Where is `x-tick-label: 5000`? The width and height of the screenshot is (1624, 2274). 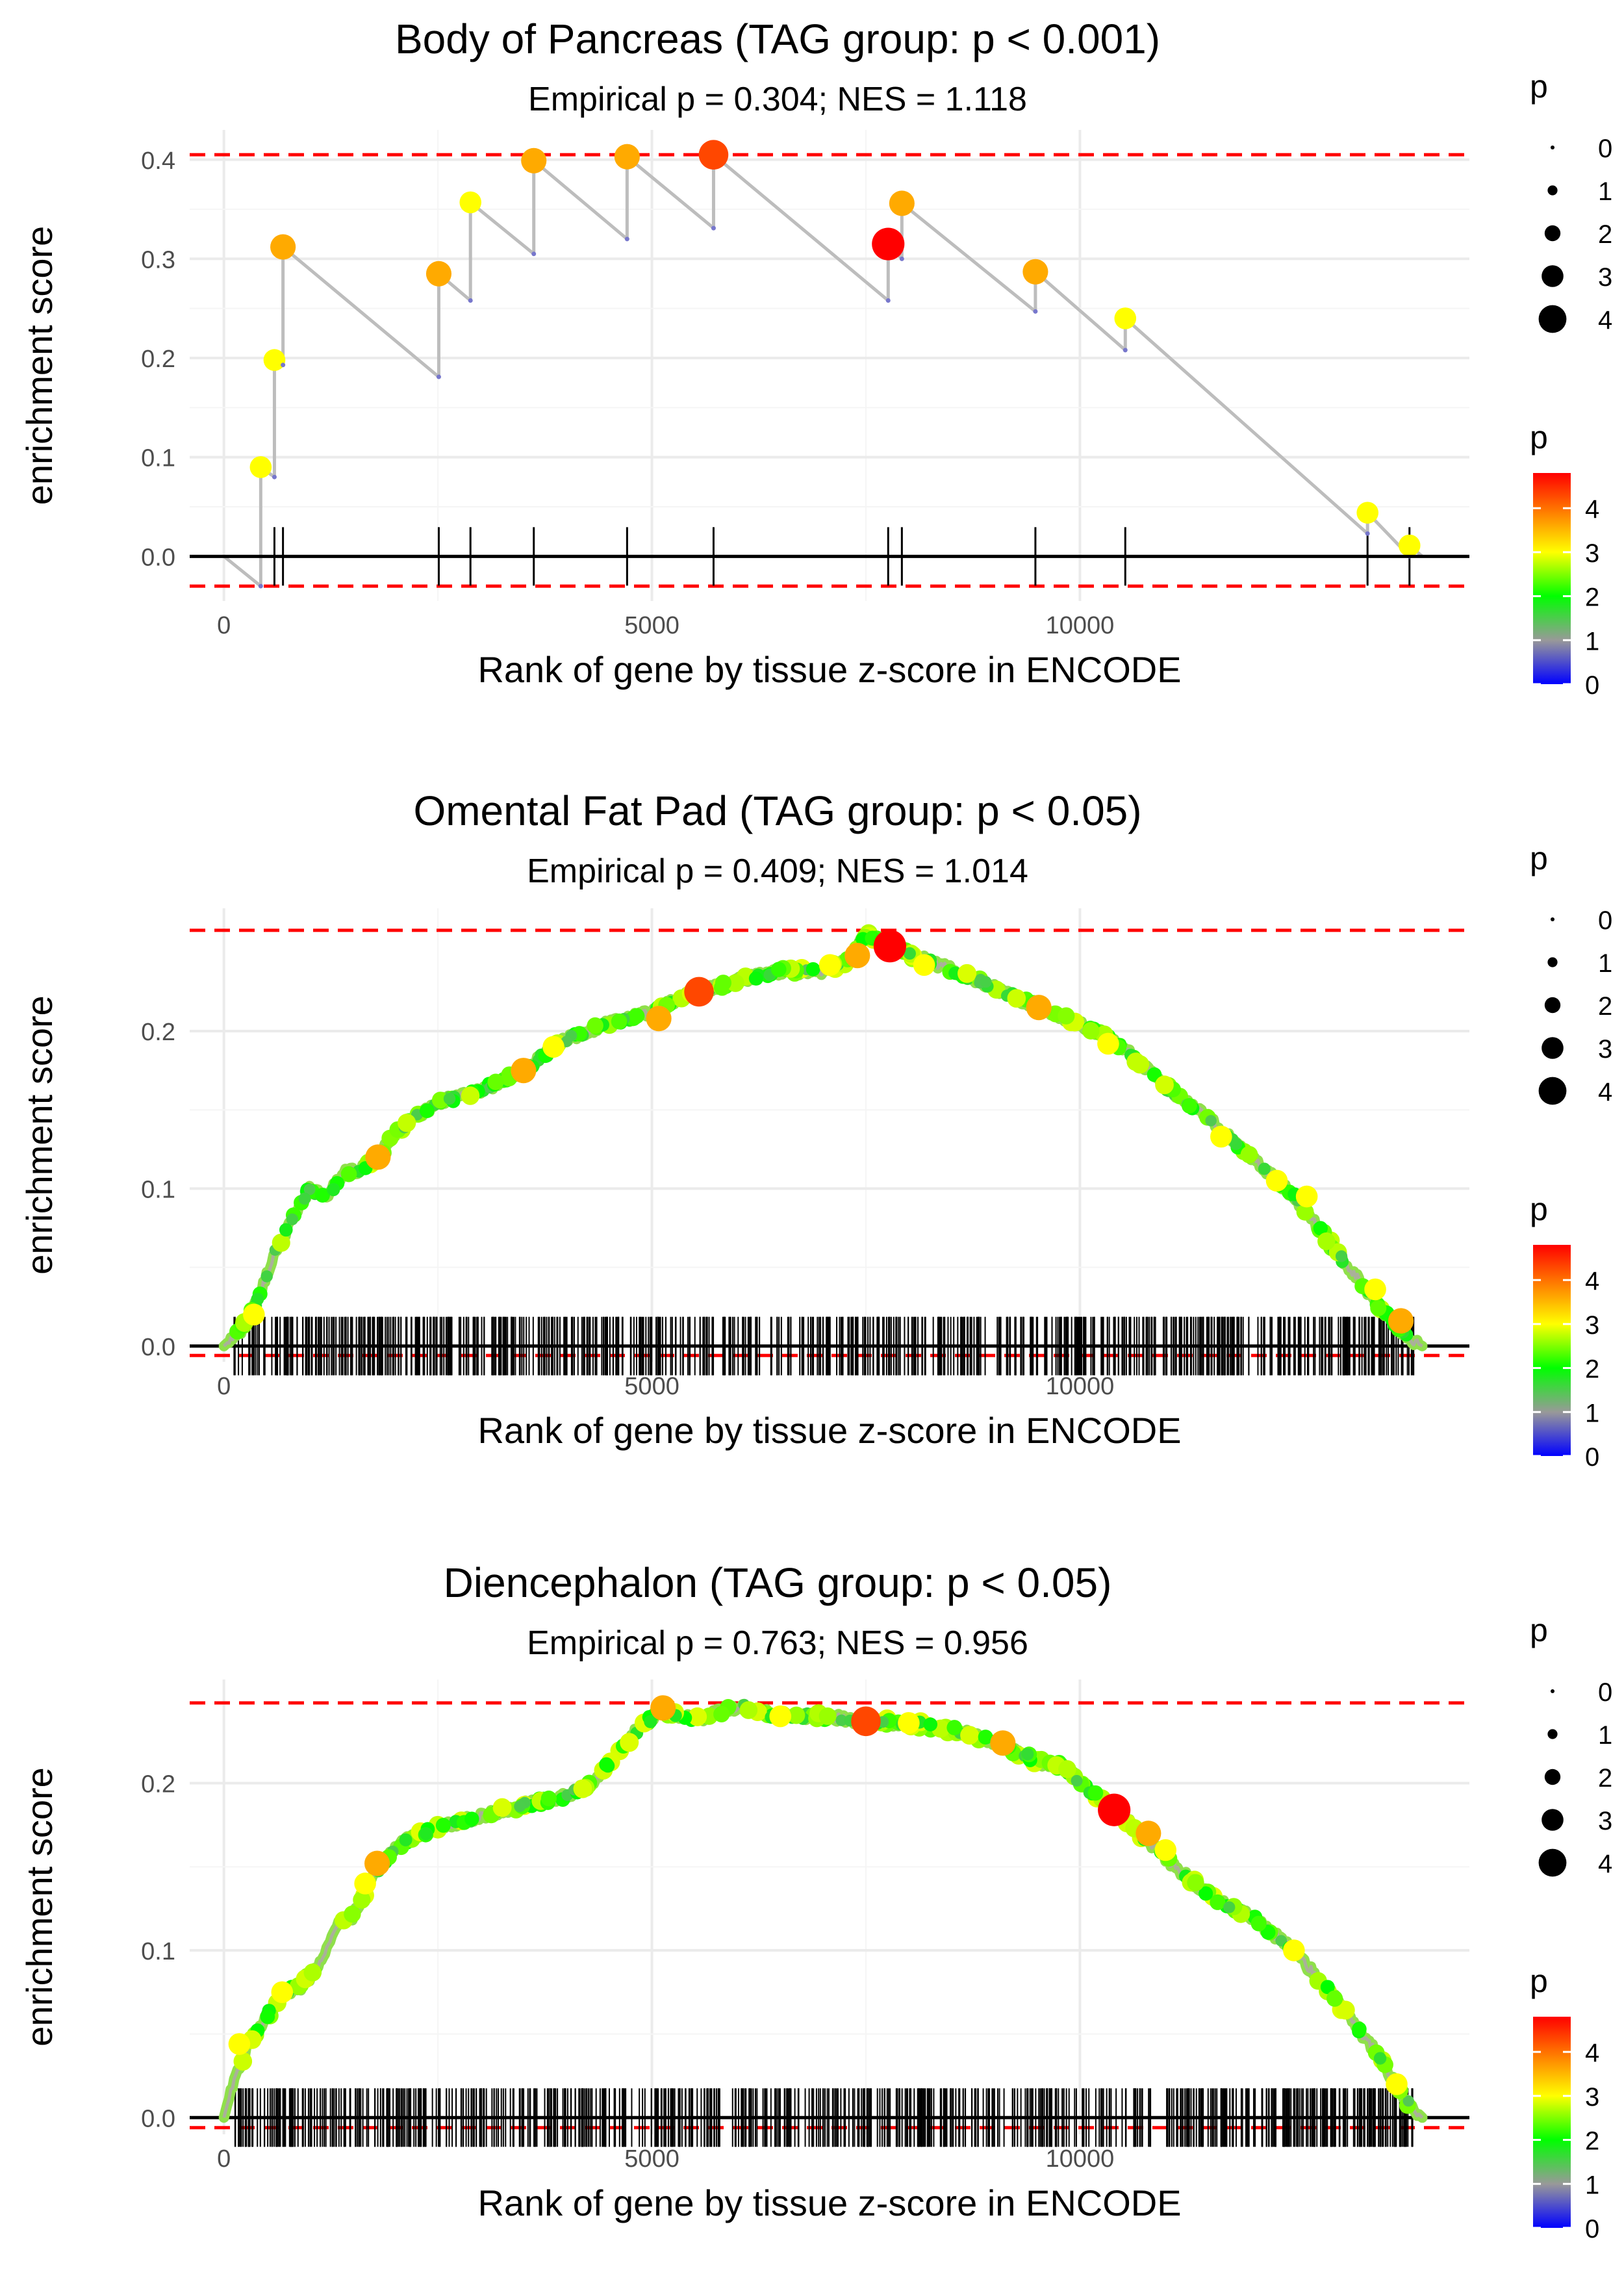
x-tick-label: 5000 is located at coordinates (651, 2159).